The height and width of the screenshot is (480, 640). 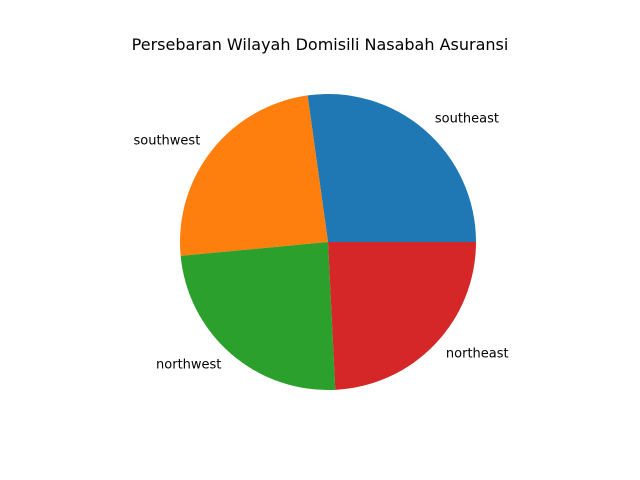 What do you see at coordinates (391, 168) in the screenshot?
I see `pie-slice-southeast` at bounding box center [391, 168].